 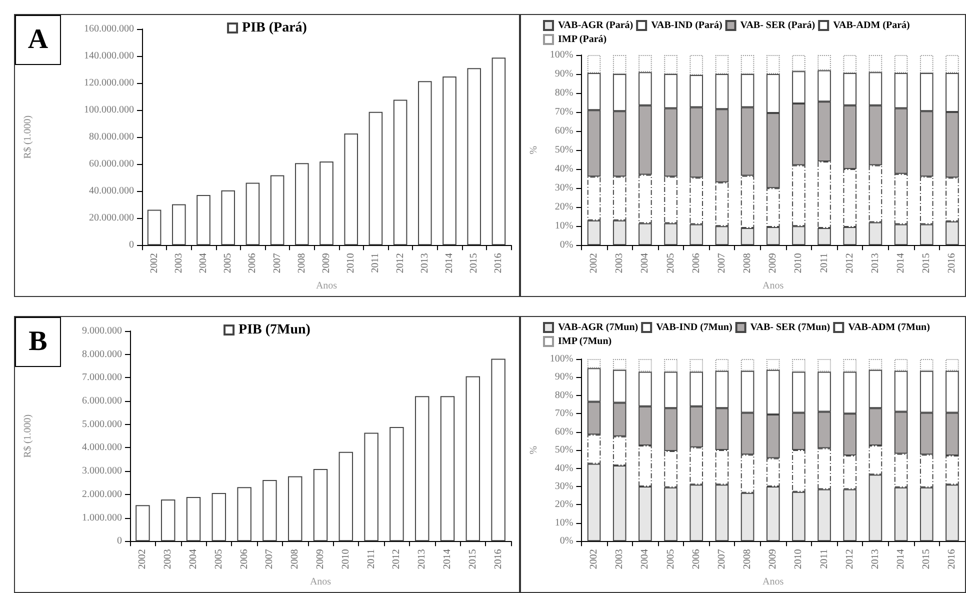 I want to click on y-tick-label: 40.000.000, so click(x=111, y=191).